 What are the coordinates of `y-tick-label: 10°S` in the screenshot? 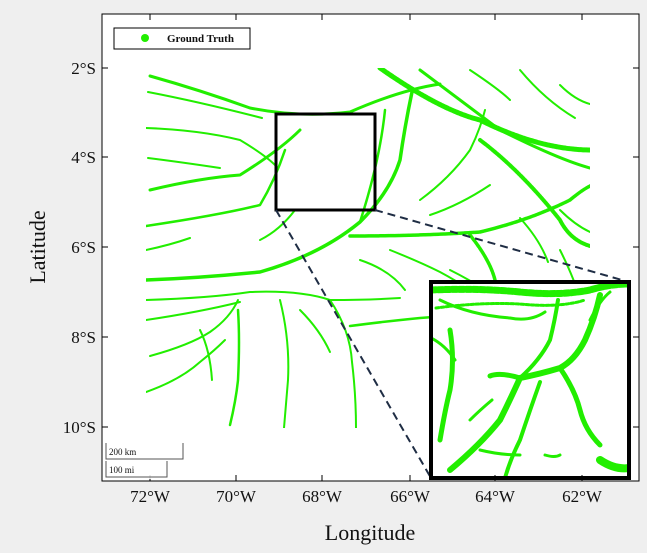 It's located at (79, 427).